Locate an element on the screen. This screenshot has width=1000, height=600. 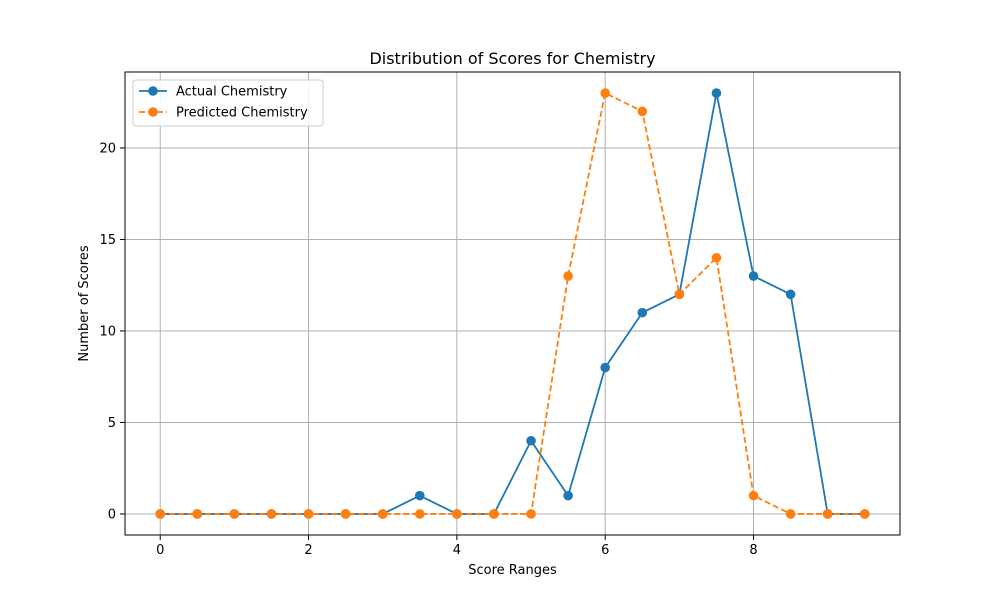
legend-box is located at coordinates (228, 103).